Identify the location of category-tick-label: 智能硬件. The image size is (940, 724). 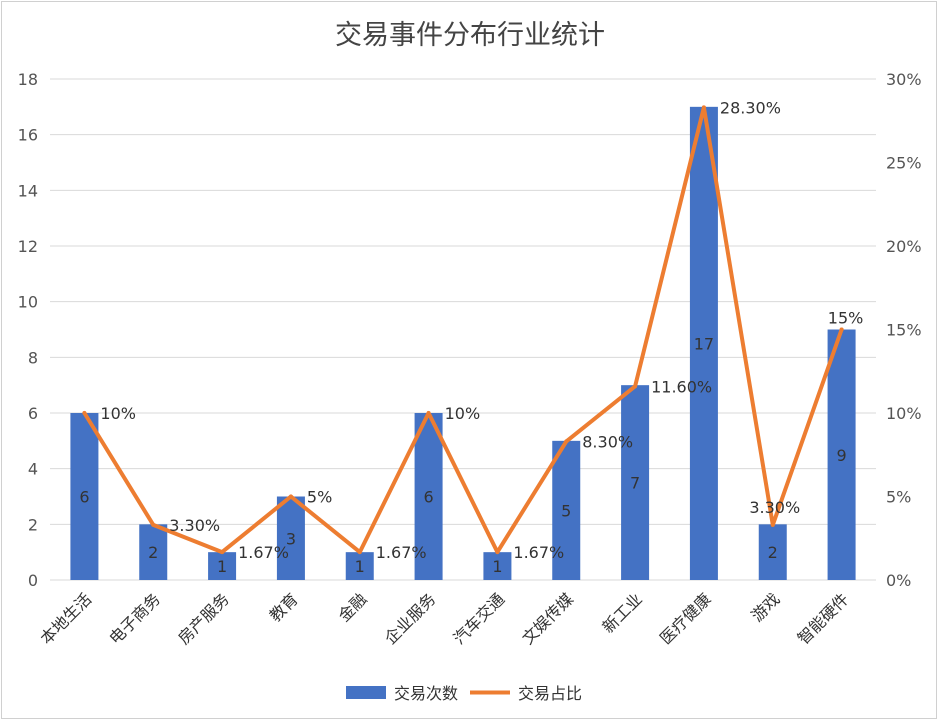
(823, 618).